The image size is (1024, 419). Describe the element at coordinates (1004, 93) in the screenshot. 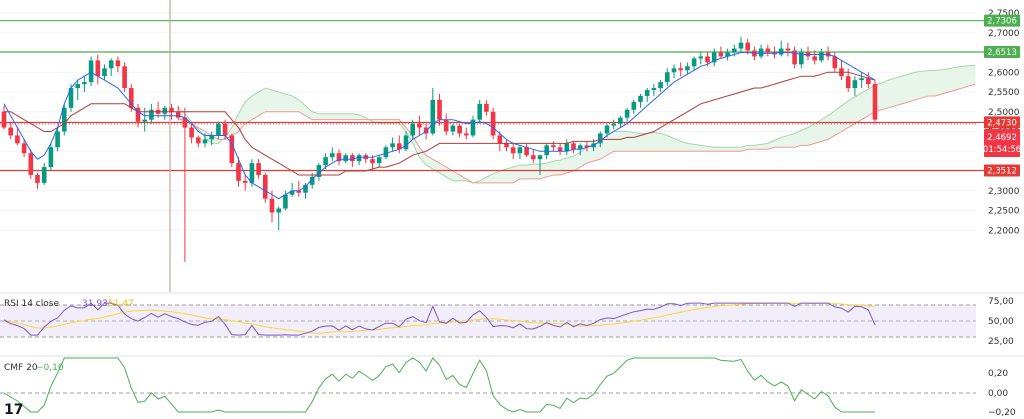

I see `price-tick-label: 2,5500` at that location.